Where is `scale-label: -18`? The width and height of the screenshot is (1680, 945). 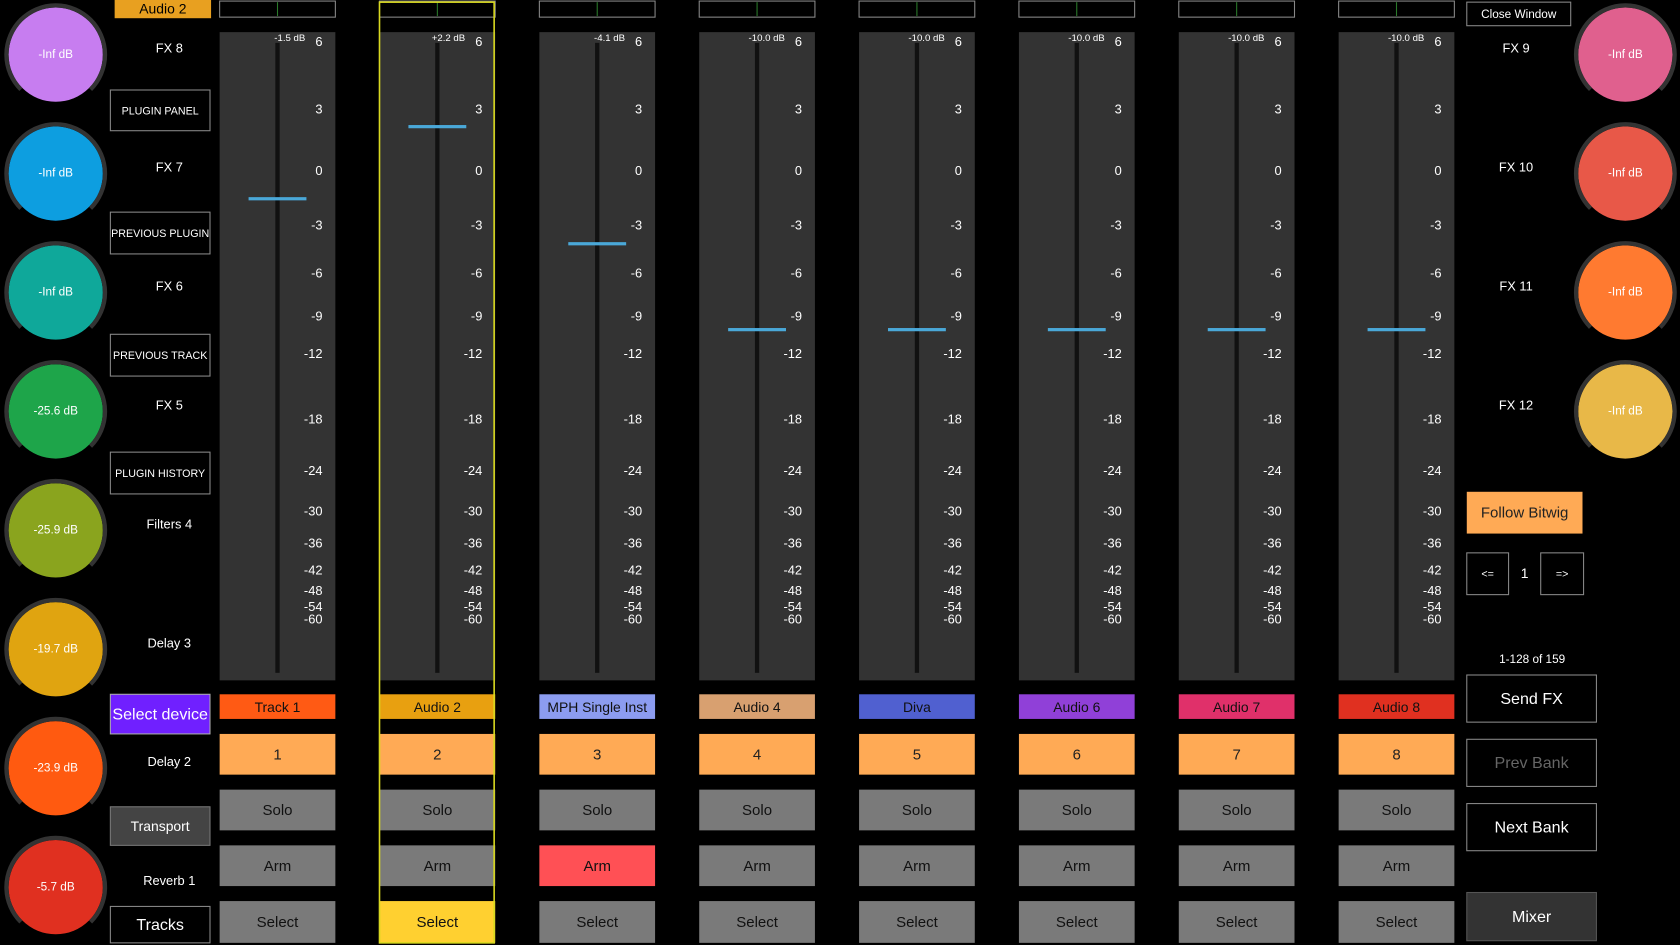 scale-label: -18 is located at coordinates (792, 418).